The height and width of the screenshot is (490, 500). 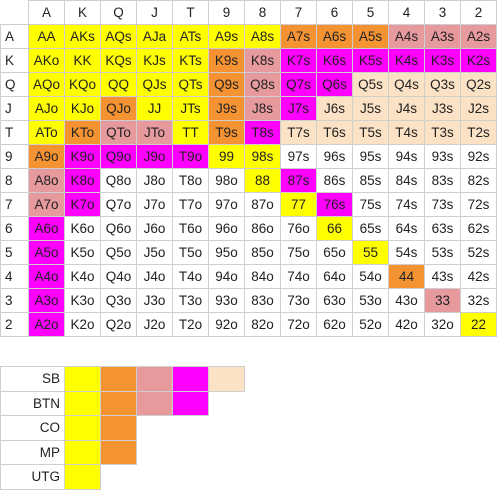 What do you see at coordinates (248, 324) in the screenshot?
I see `grid-row-2: 2 A2o K2o Q2o J2o T2o 92o 82o 72o 62o 52o 42o 32o 22` at bounding box center [248, 324].